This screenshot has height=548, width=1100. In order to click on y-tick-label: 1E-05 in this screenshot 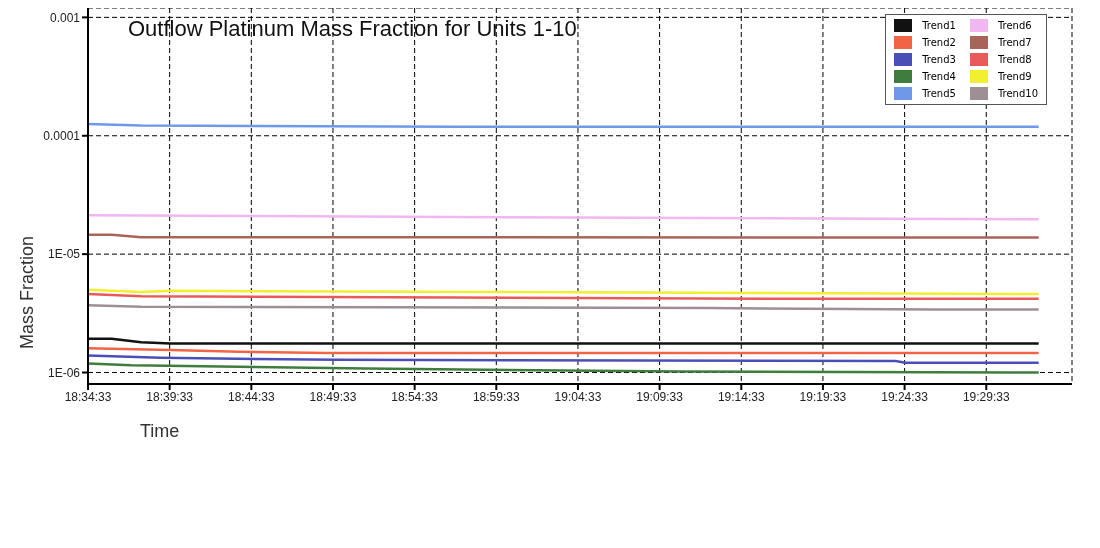, I will do `click(64, 254)`.